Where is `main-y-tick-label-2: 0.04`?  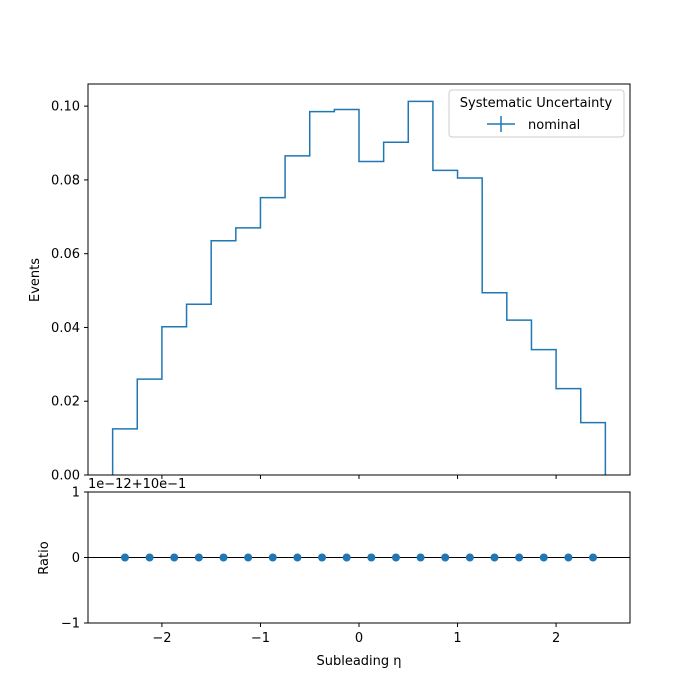
main-y-tick-label-2: 0.04 is located at coordinates (65, 328).